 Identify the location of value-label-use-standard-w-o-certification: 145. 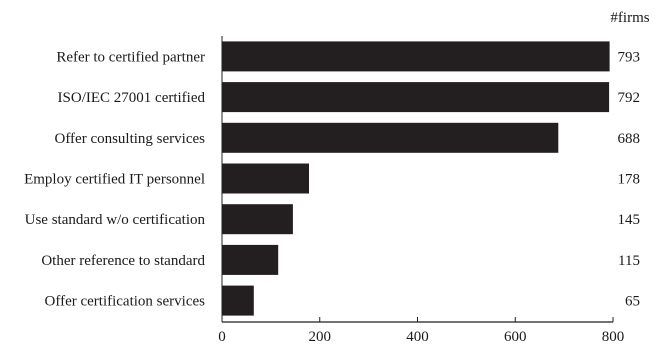
(629, 220).